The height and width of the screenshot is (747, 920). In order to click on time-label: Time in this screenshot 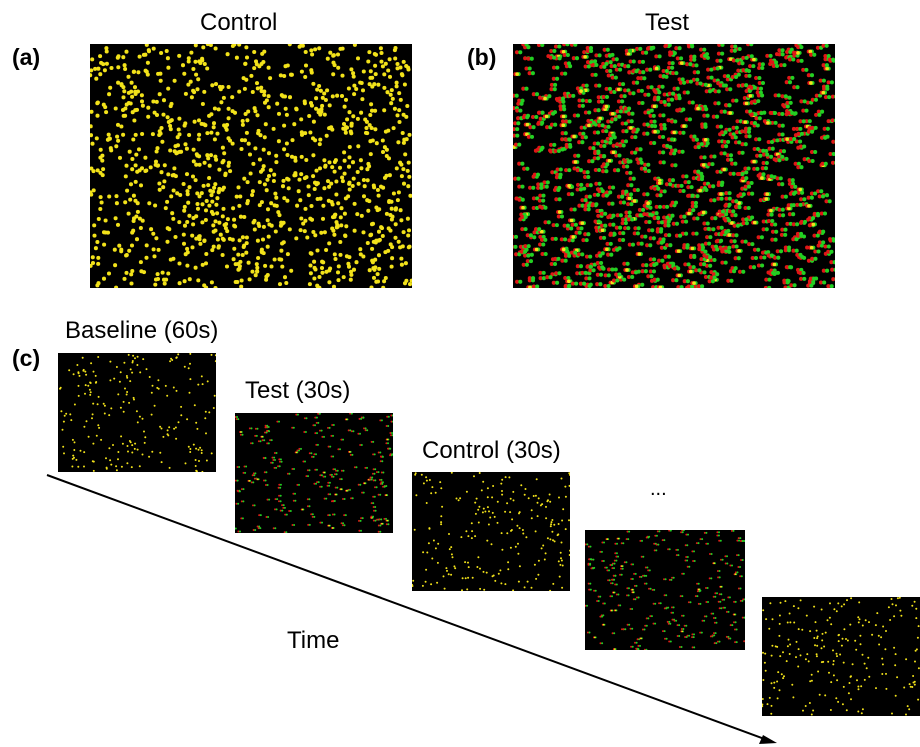, I will do `click(313, 640)`.